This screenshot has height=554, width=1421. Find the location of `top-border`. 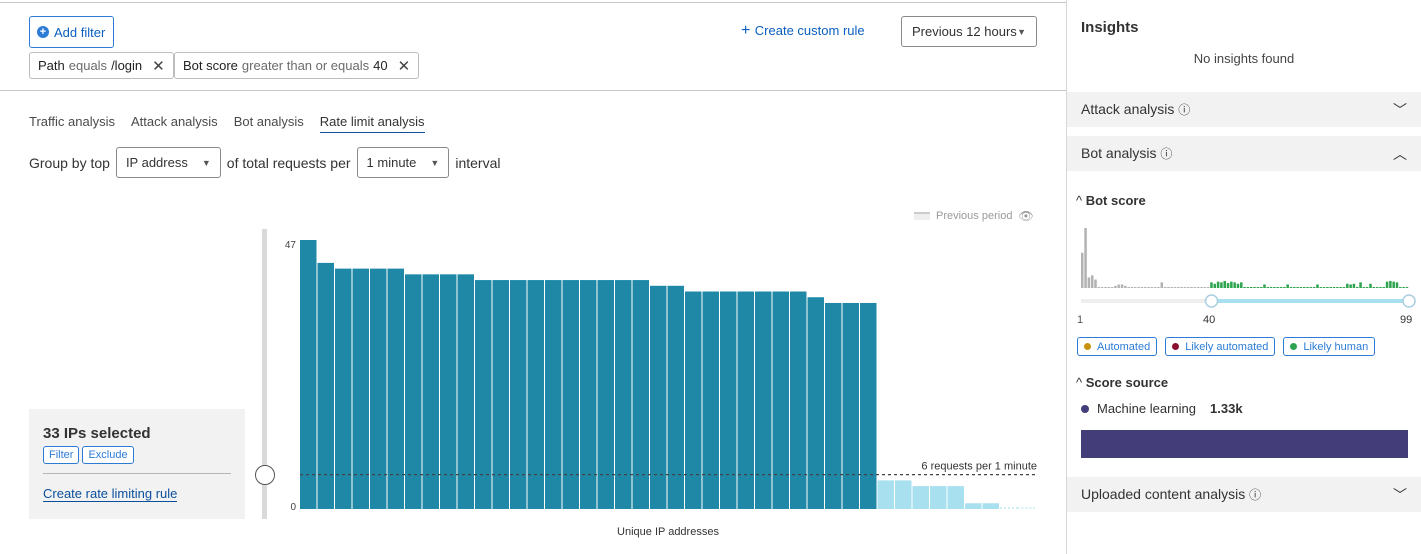

top-border is located at coordinates (533, 2).